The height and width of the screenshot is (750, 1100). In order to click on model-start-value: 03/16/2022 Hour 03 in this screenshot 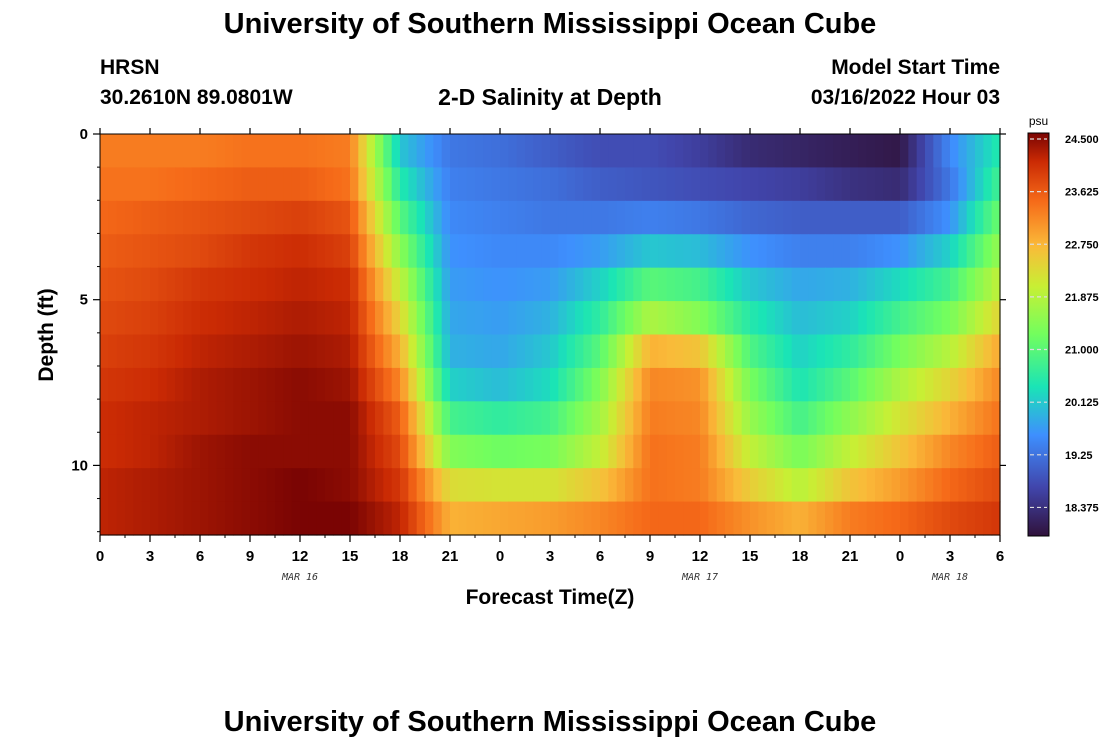, I will do `click(905, 97)`.